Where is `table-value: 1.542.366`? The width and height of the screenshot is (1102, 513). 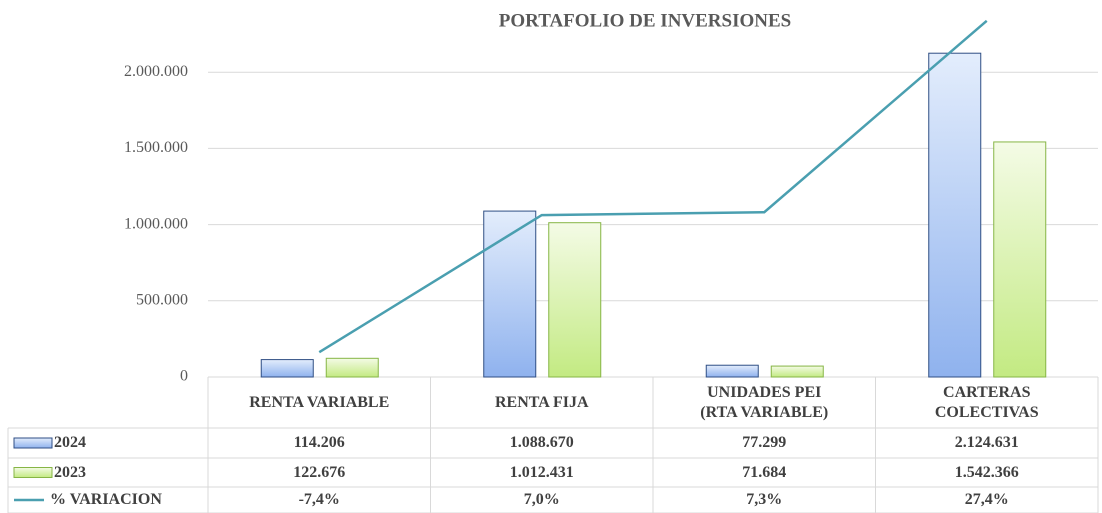
table-value: 1.542.366 is located at coordinates (986, 472).